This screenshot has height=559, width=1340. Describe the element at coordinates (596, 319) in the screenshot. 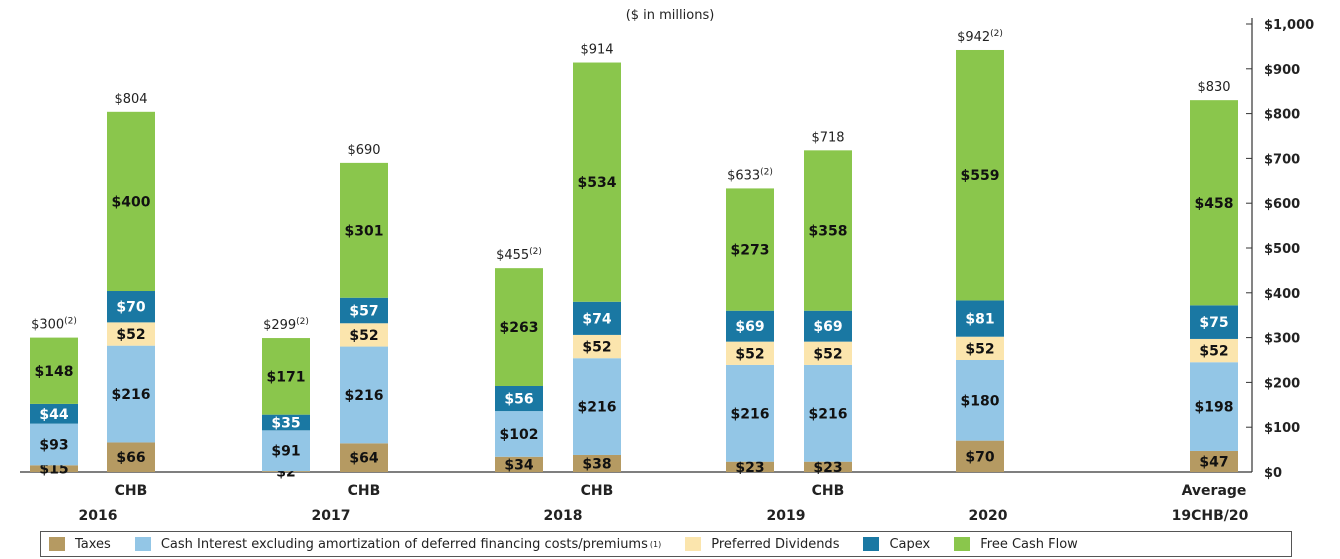

I see `data-label: $74` at that location.